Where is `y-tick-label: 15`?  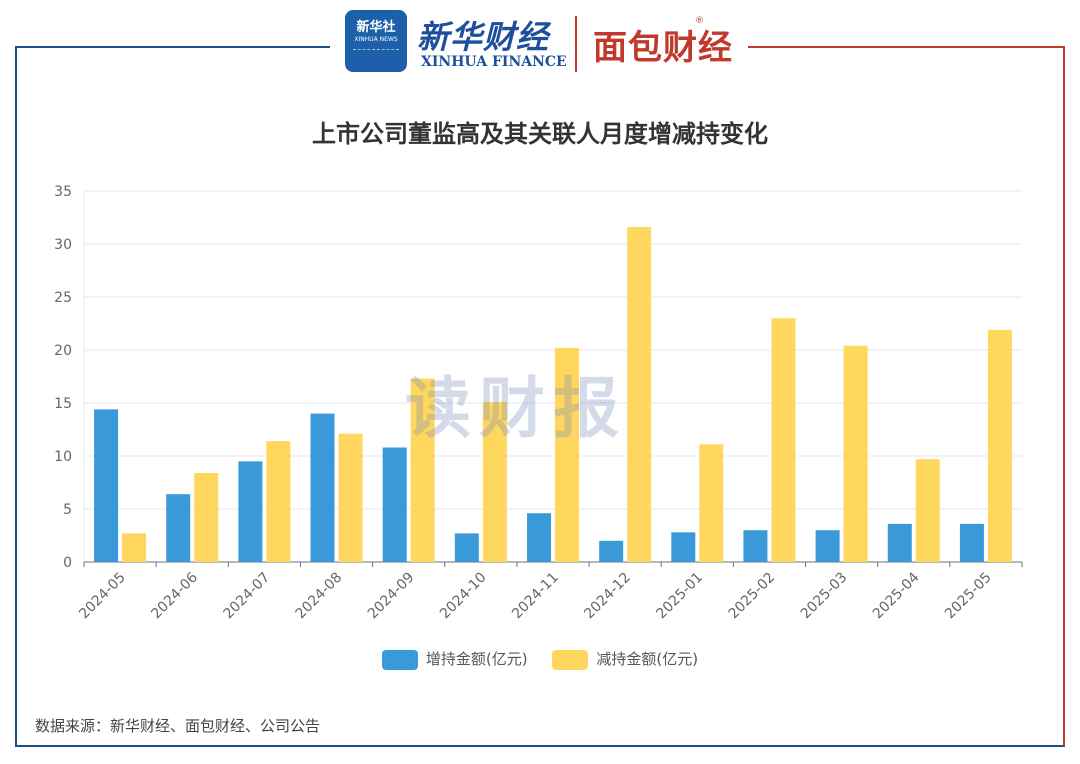
y-tick-label: 15 is located at coordinates (63, 404).